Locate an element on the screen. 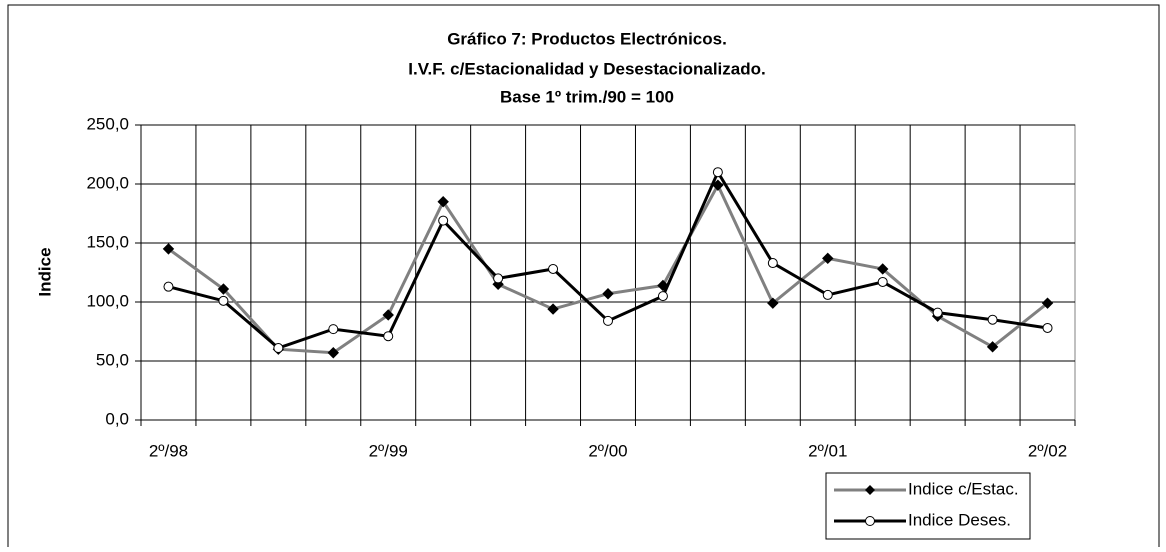 The height and width of the screenshot is (552, 1166). x-tick-label: 2º/00 is located at coordinates (607, 450).